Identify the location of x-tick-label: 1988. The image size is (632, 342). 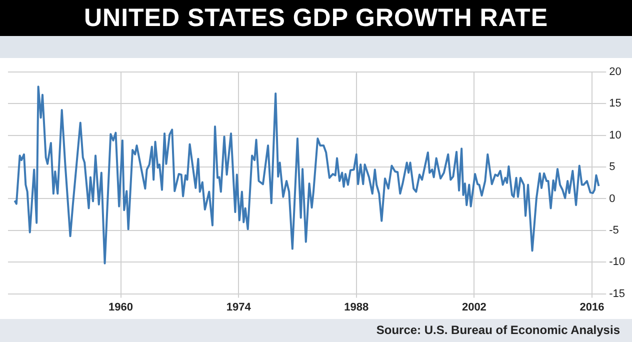
(356, 307).